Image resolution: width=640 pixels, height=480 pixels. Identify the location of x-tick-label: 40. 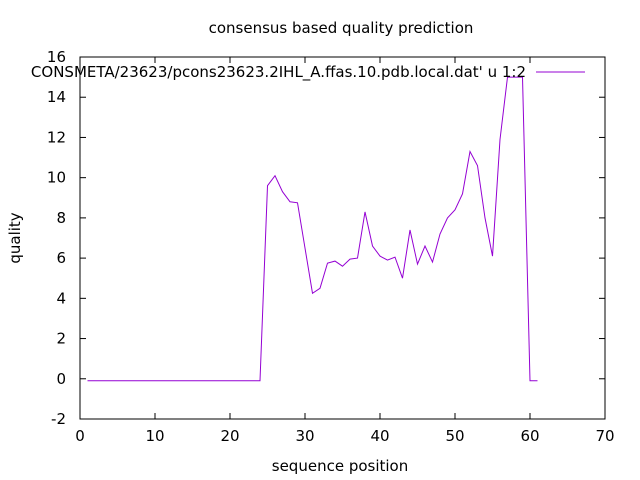
(379, 436).